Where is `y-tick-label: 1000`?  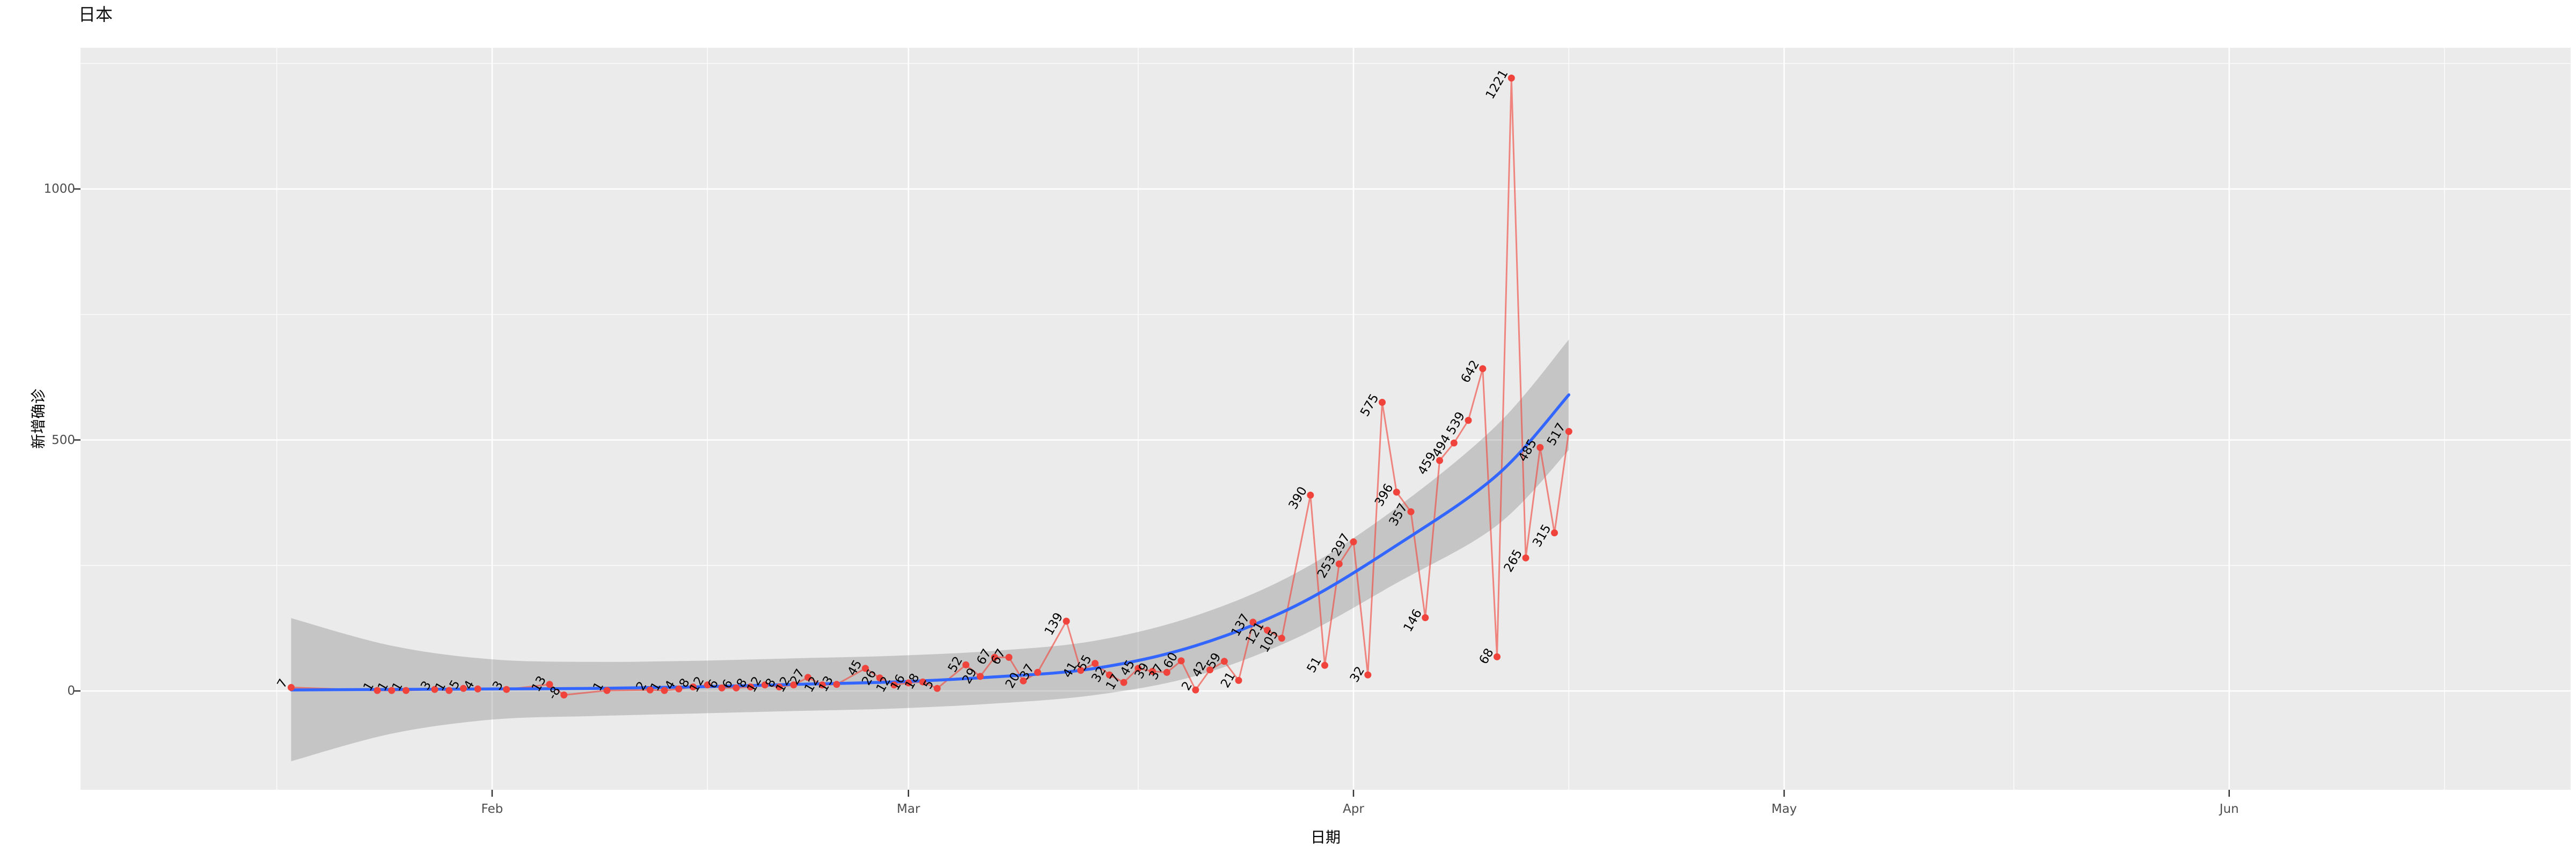
y-tick-label: 1000 is located at coordinates (59, 189).